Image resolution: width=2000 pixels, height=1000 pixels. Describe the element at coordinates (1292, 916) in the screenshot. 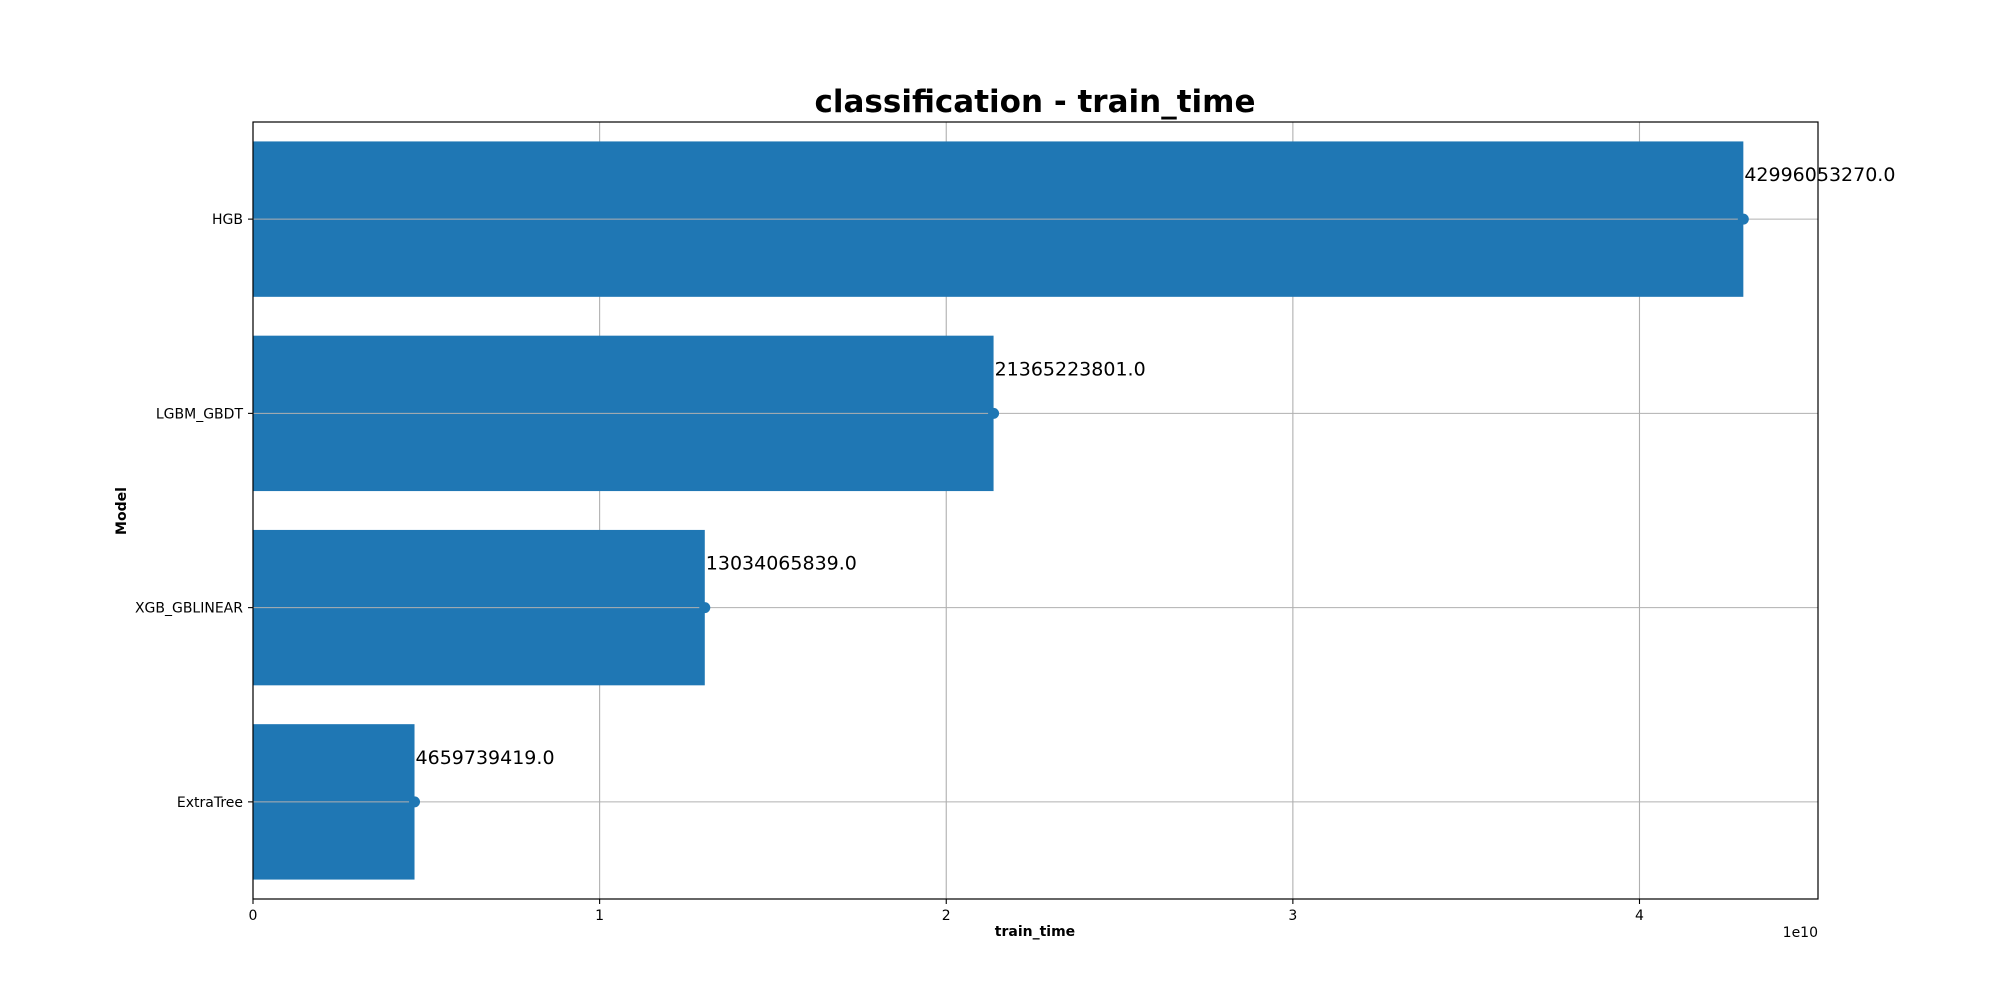

I see `x-tick-label: 3` at that location.